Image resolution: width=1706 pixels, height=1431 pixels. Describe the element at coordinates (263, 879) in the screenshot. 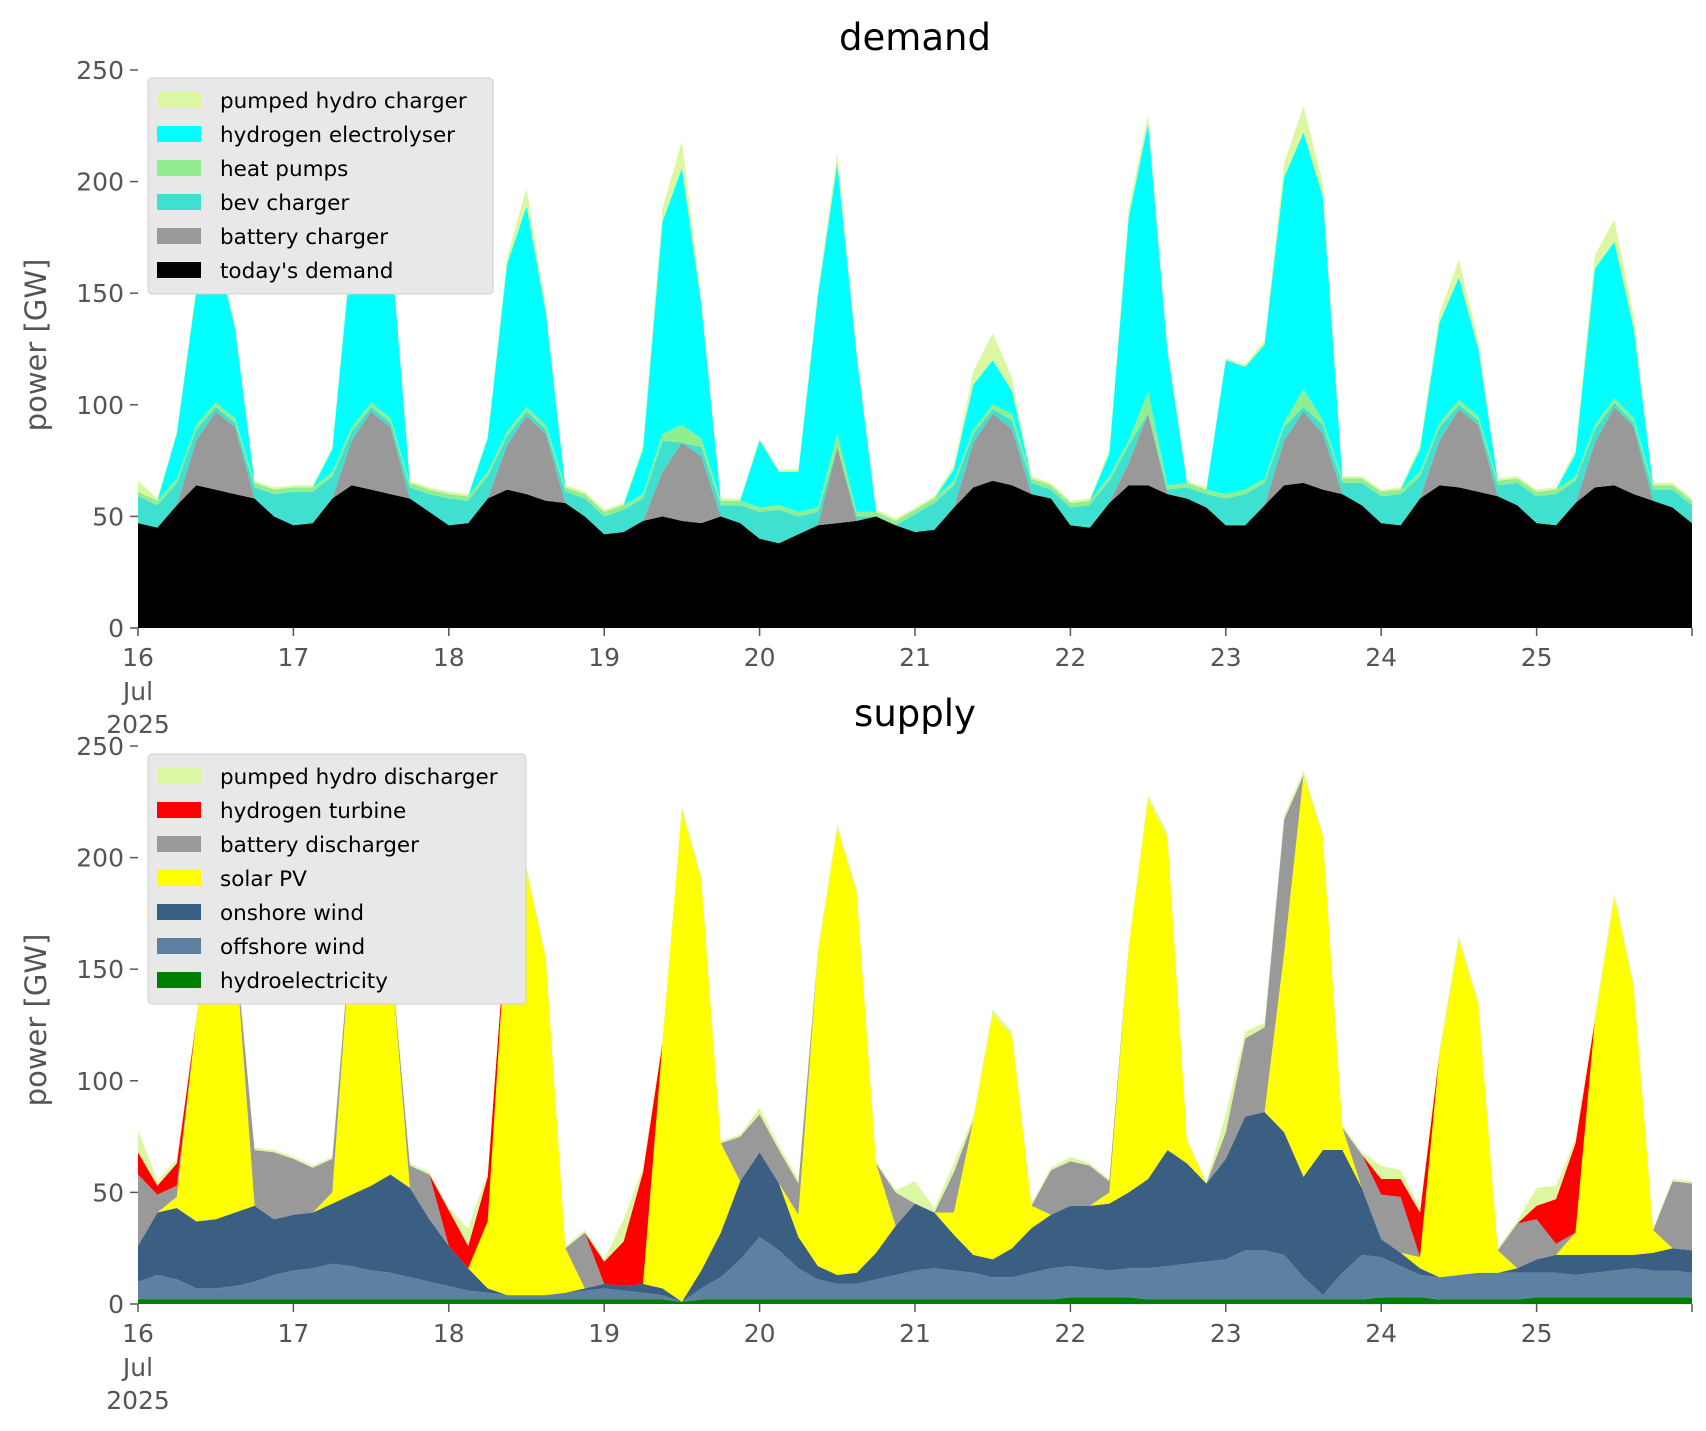

I see `legend-entry: solar PV` at that location.